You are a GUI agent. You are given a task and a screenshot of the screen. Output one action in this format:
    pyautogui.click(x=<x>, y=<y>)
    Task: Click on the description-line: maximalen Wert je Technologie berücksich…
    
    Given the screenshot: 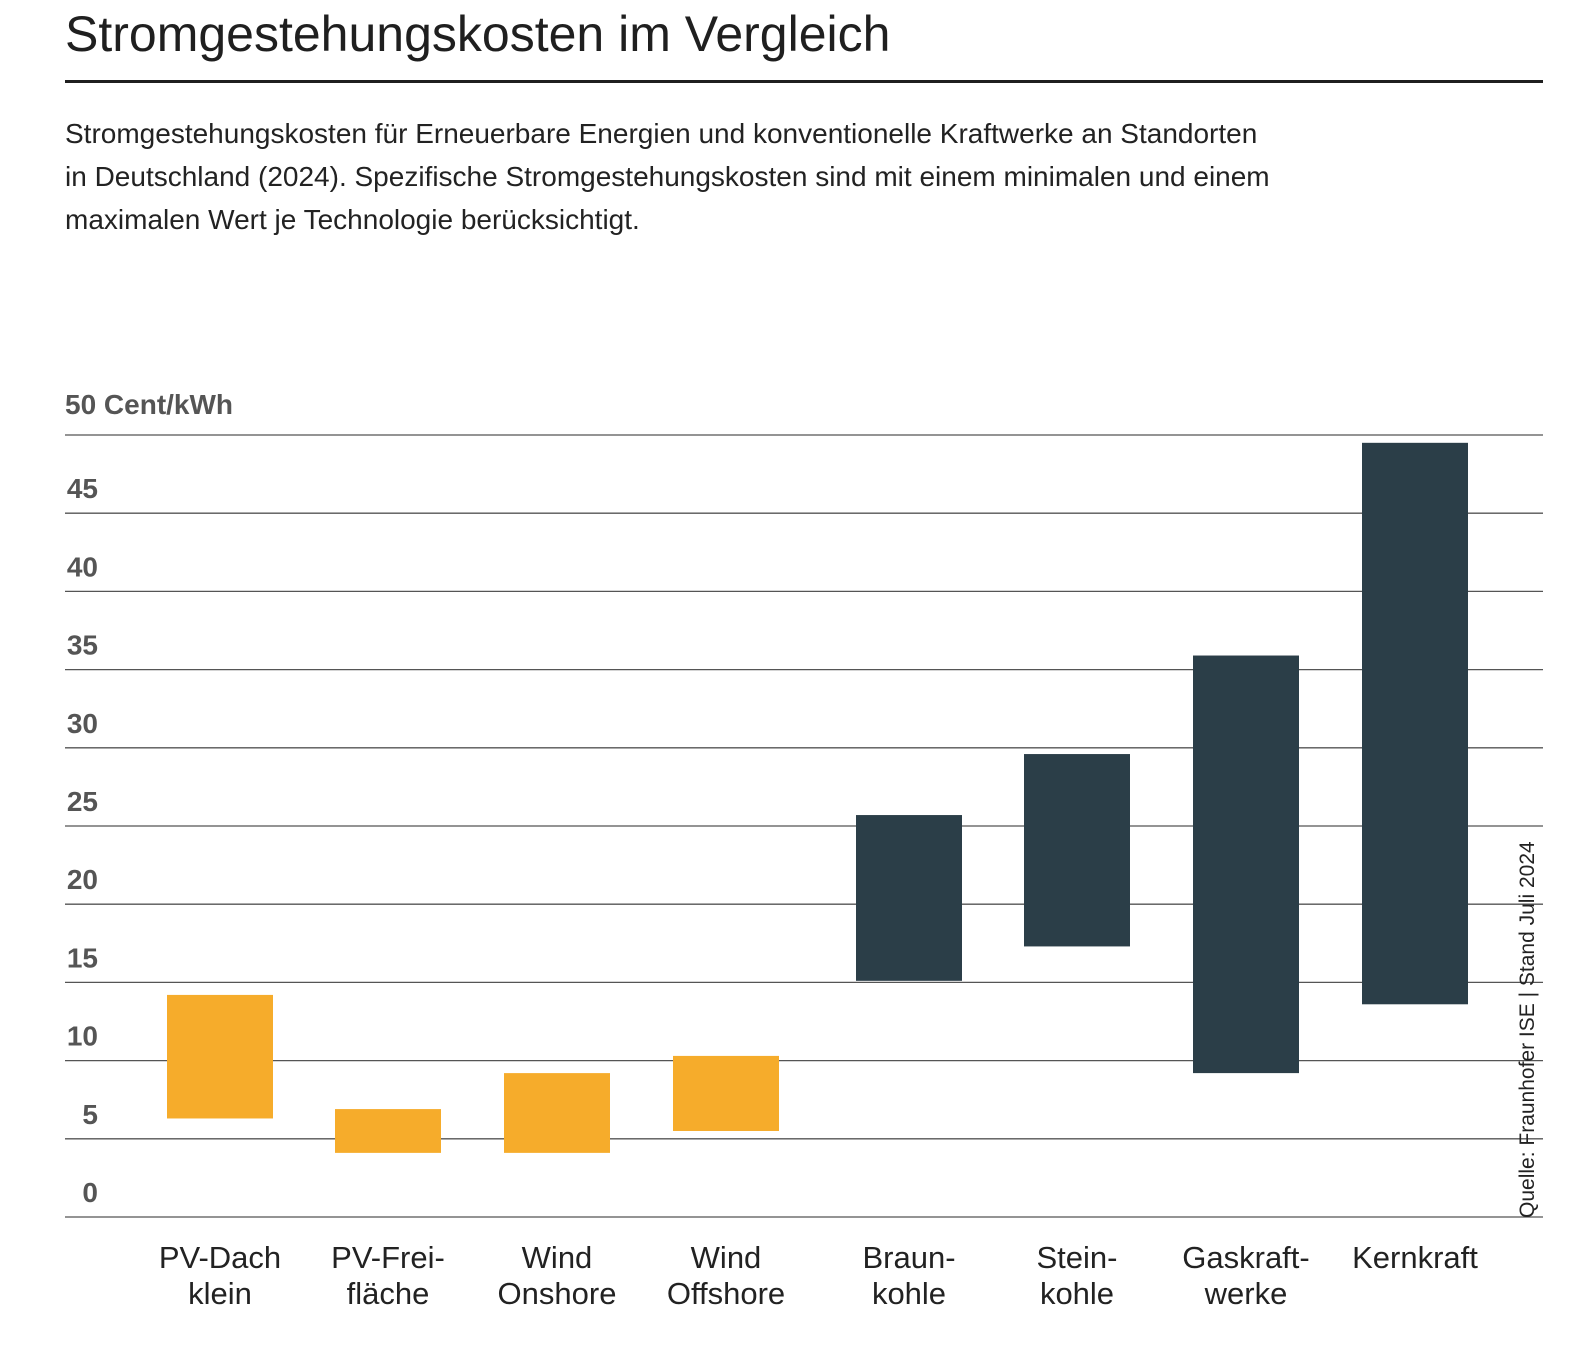 What is the action you would take?
    pyautogui.click(x=352, y=219)
    